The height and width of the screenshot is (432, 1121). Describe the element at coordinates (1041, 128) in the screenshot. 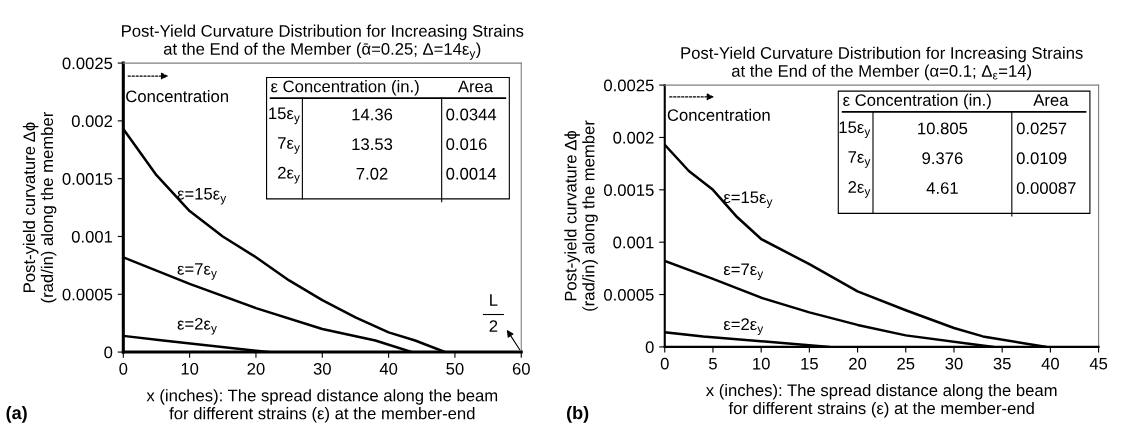

I see `annotation: 0.0257` at that location.